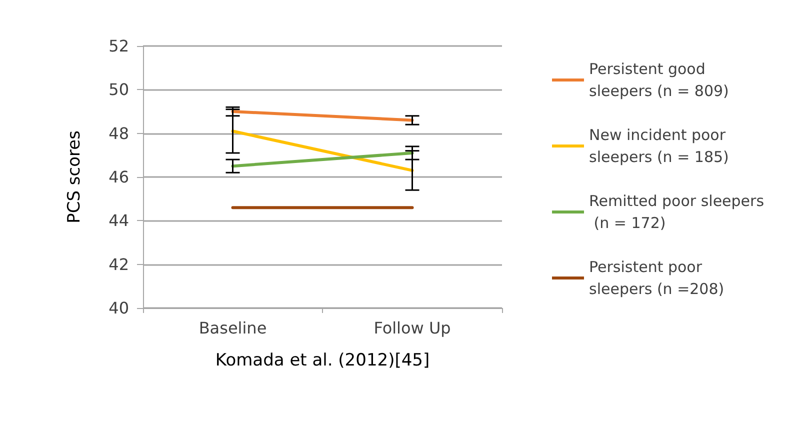 This screenshot has width=800, height=434. I want to click on y-tick-label: 52, so click(118, 46).